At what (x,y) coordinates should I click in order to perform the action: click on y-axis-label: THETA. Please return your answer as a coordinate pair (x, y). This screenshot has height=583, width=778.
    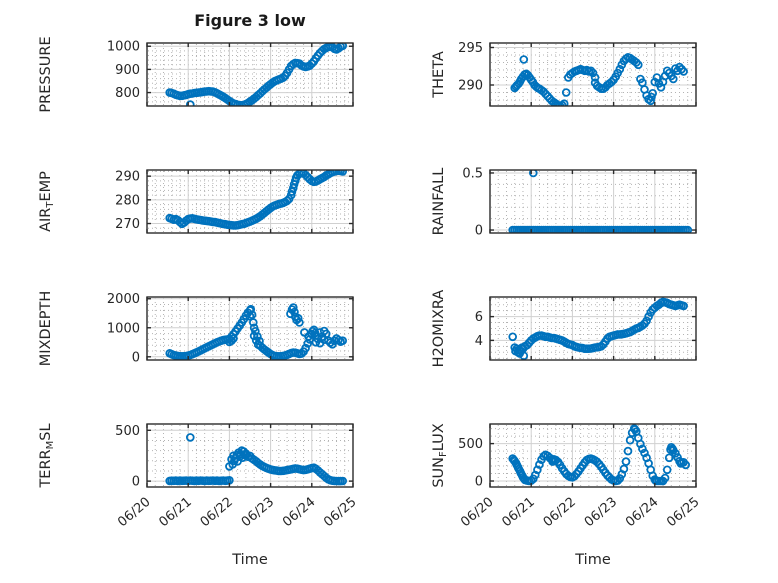
    Looking at the image, I should click on (439, 75).